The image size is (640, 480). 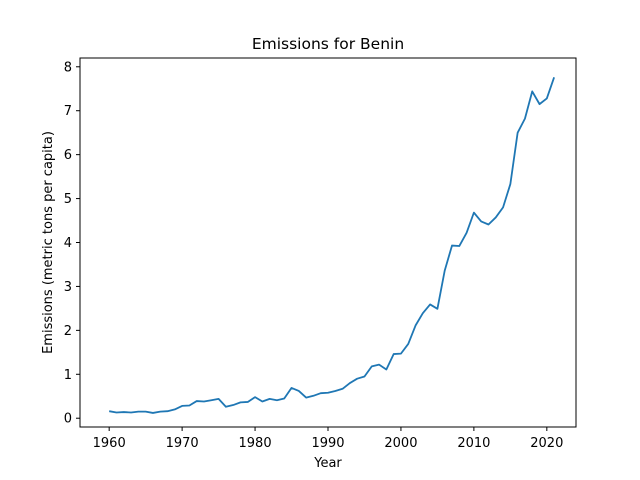 I want to click on x-tick-label: 1970, so click(x=182, y=443).